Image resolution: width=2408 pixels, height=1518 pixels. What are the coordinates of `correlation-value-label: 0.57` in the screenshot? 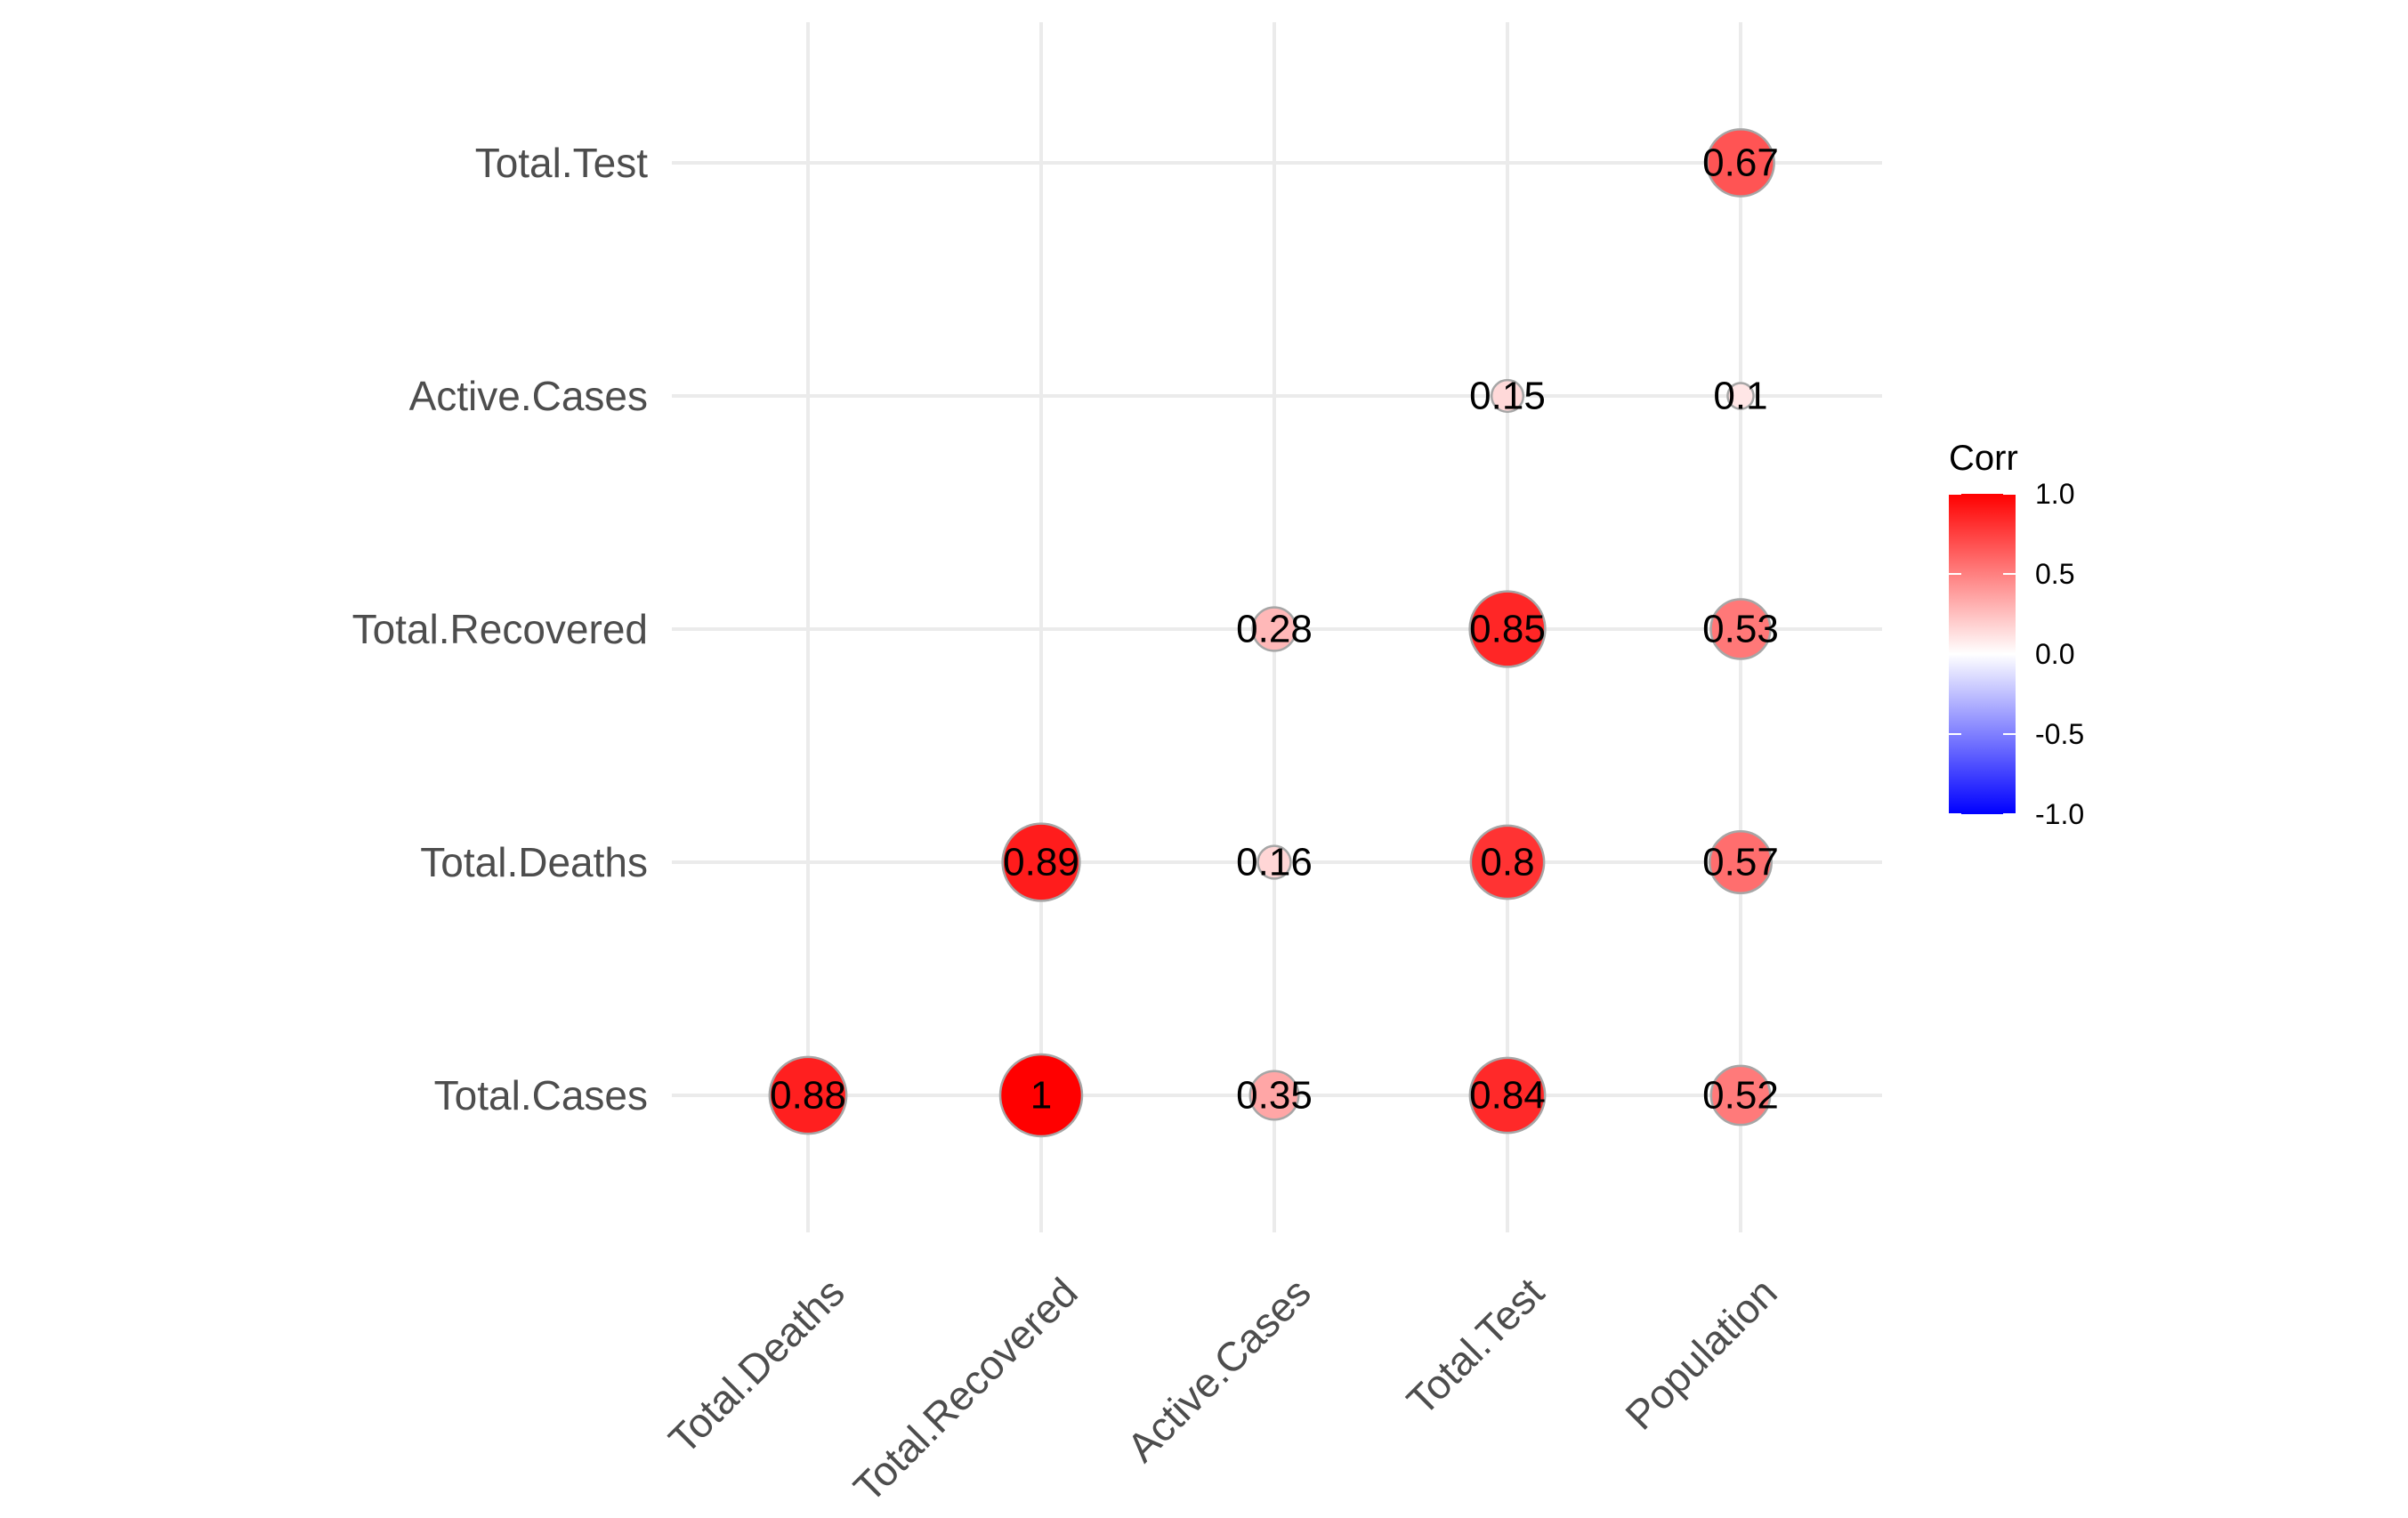 It's located at (1741, 863).